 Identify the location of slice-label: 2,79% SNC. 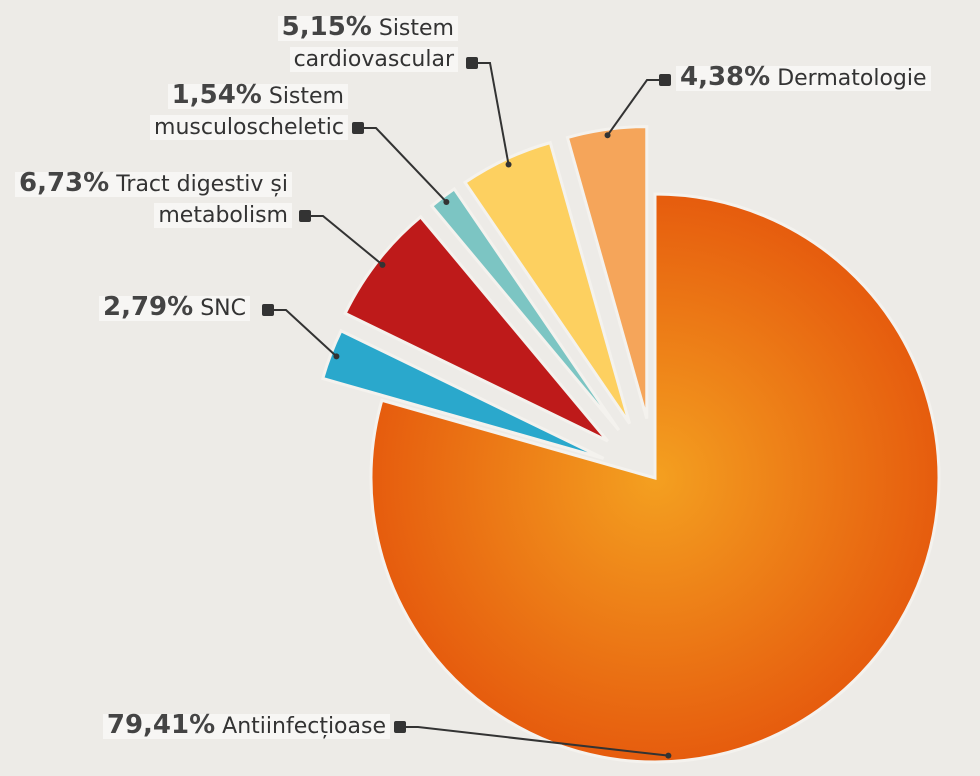
(155, 308).